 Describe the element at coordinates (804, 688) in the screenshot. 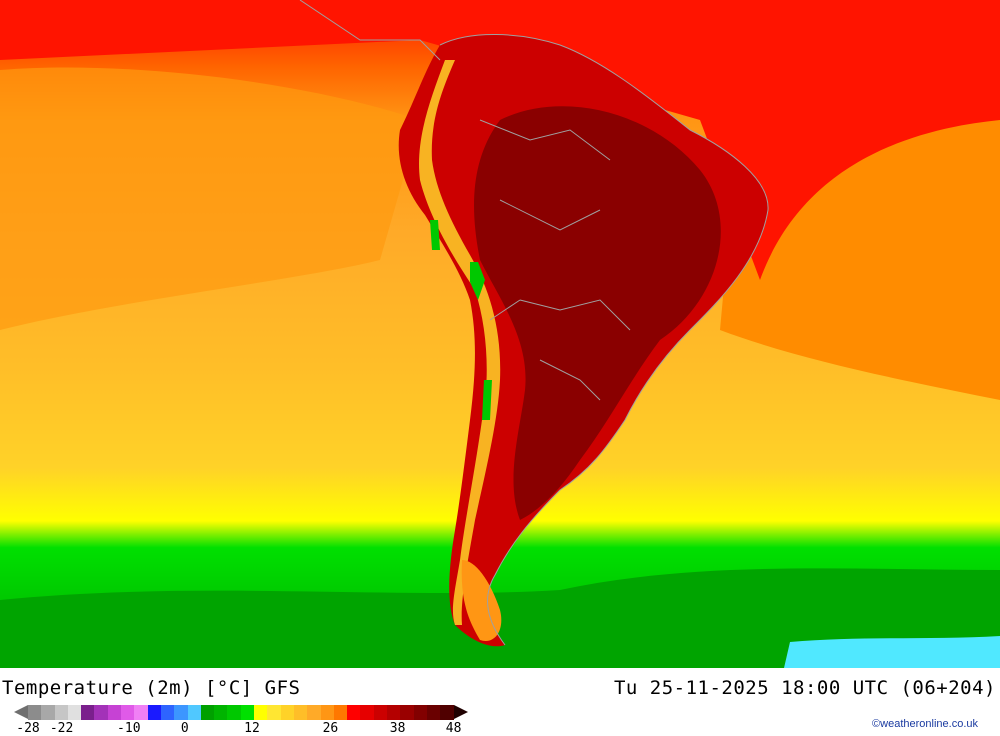

I see `valid-time: Tu 25-11-2025 18:00 UTC (06+204)` at that location.